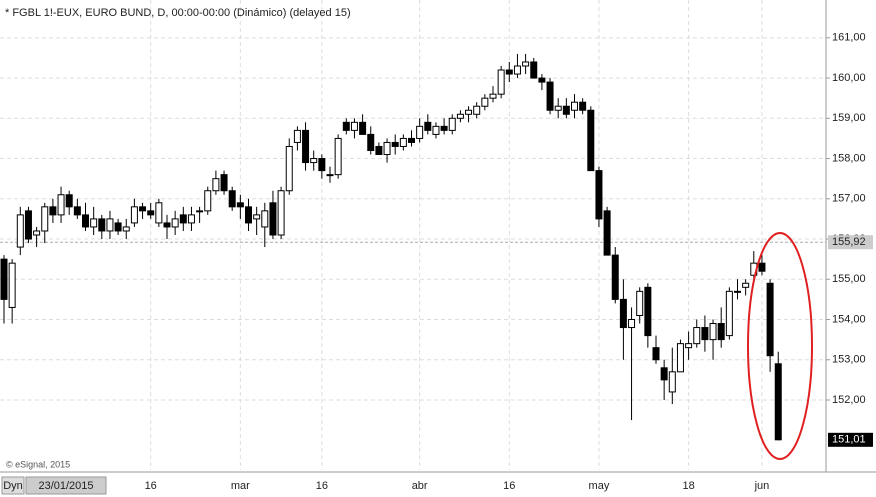 This screenshot has width=876, height=497. I want to click on y-tick-label: 159,00, so click(849, 118).